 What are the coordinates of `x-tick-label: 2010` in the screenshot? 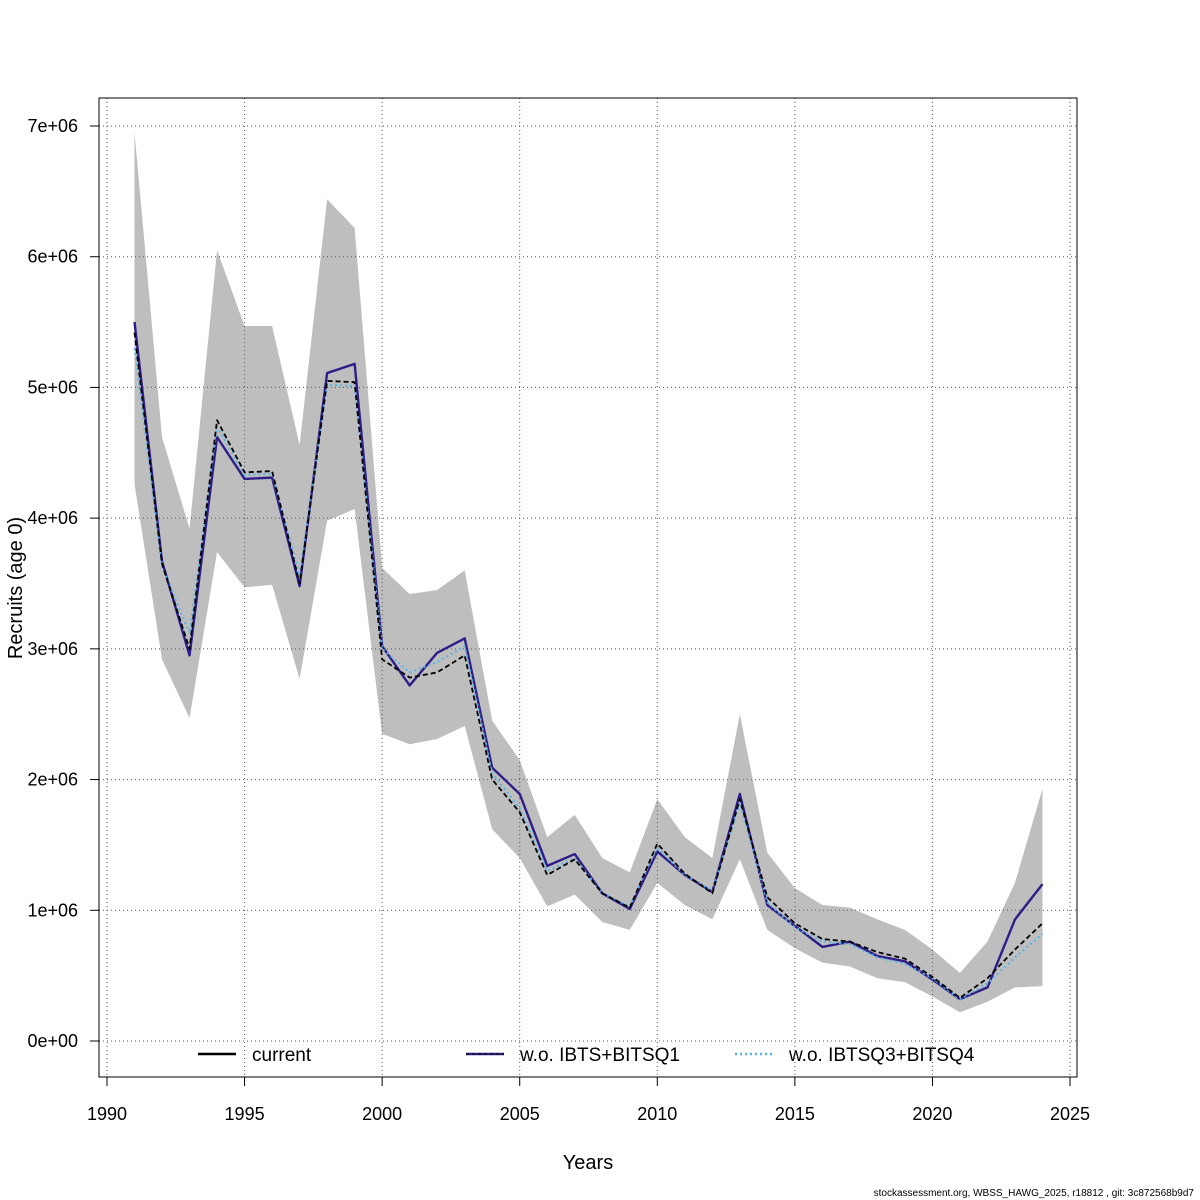 It's located at (657, 1114).